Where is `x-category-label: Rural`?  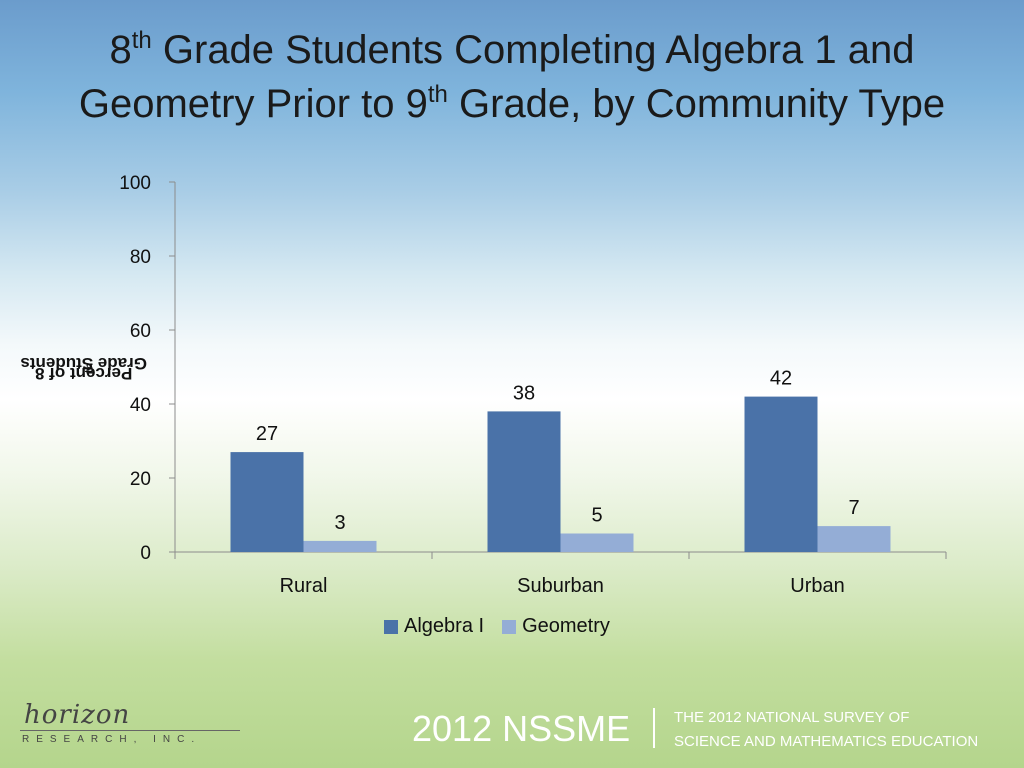
x-category-label: Rural is located at coordinates (304, 586).